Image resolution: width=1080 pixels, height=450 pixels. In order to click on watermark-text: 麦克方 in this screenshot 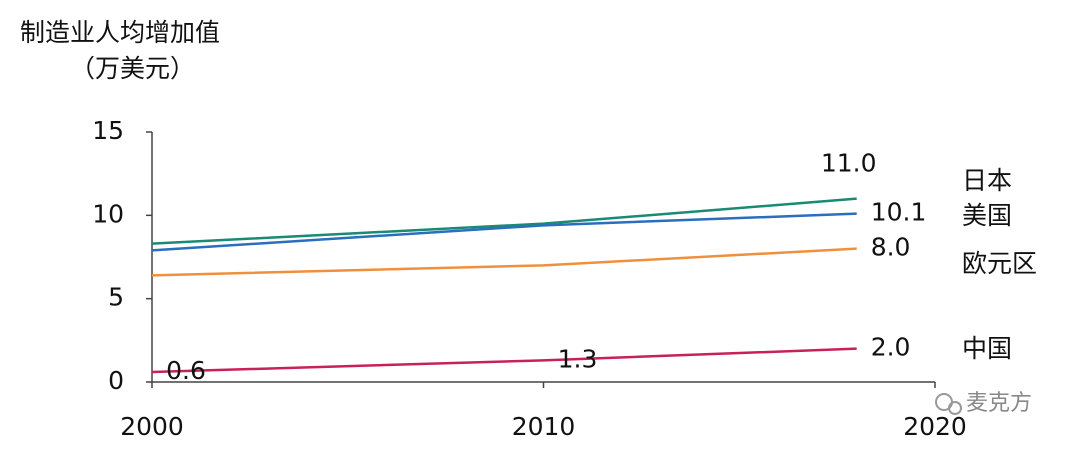, I will do `click(999, 403)`.